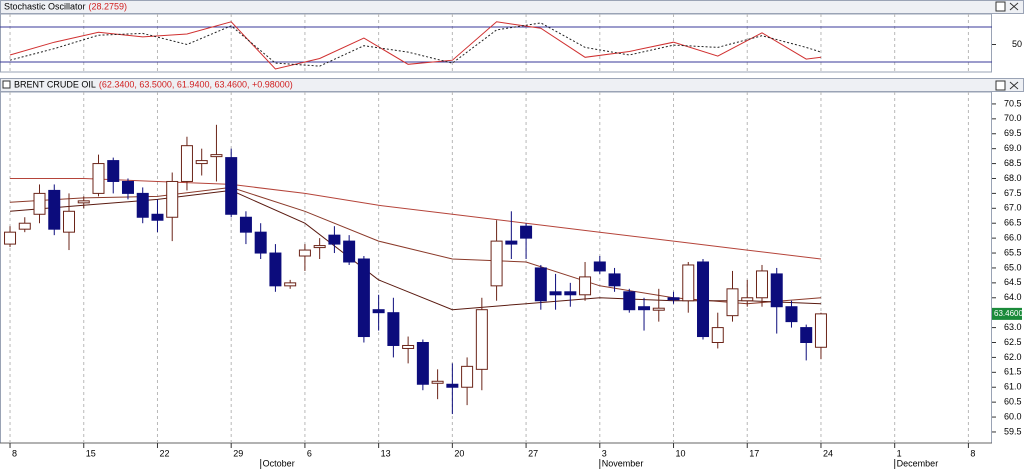 The height and width of the screenshot is (474, 1024). I want to click on y-tick-label: 70.0, so click(1013, 118).